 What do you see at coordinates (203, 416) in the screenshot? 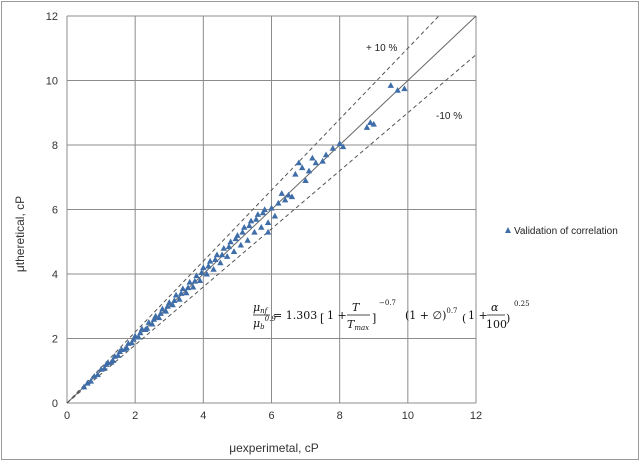
I see `x-tick-label: 4` at bounding box center [203, 416].